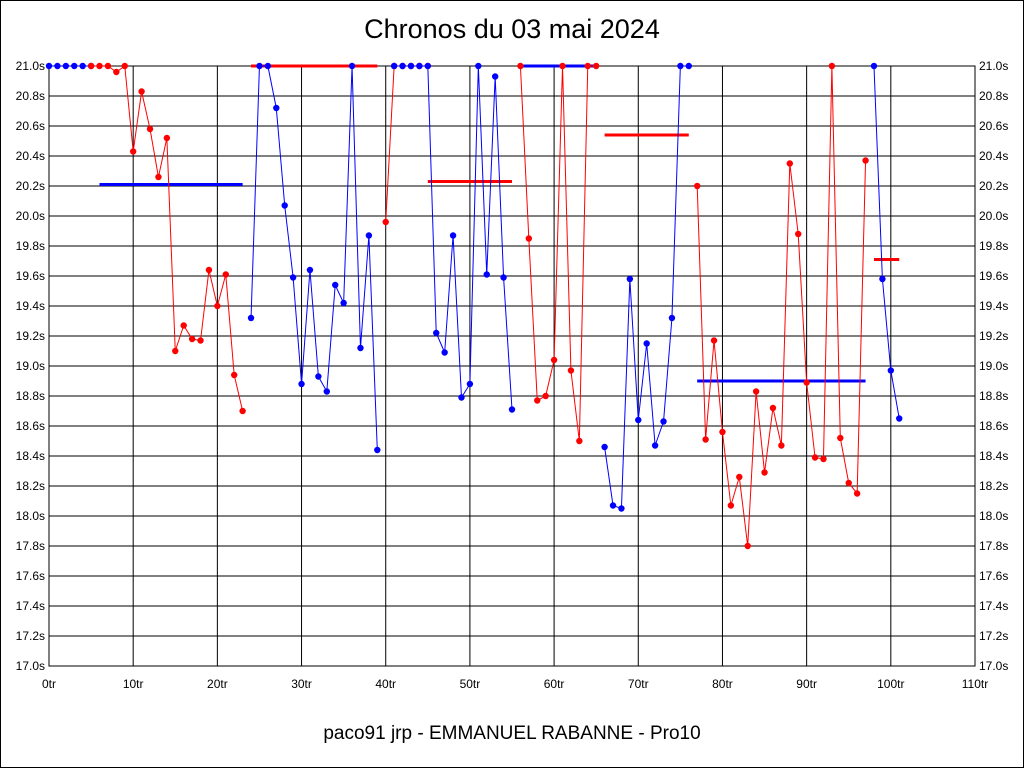 Image resolution: width=1024 pixels, height=768 pixels. Describe the element at coordinates (30, 576) in the screenshot. I see `y-tick-label-left: 17.6s` at that location.